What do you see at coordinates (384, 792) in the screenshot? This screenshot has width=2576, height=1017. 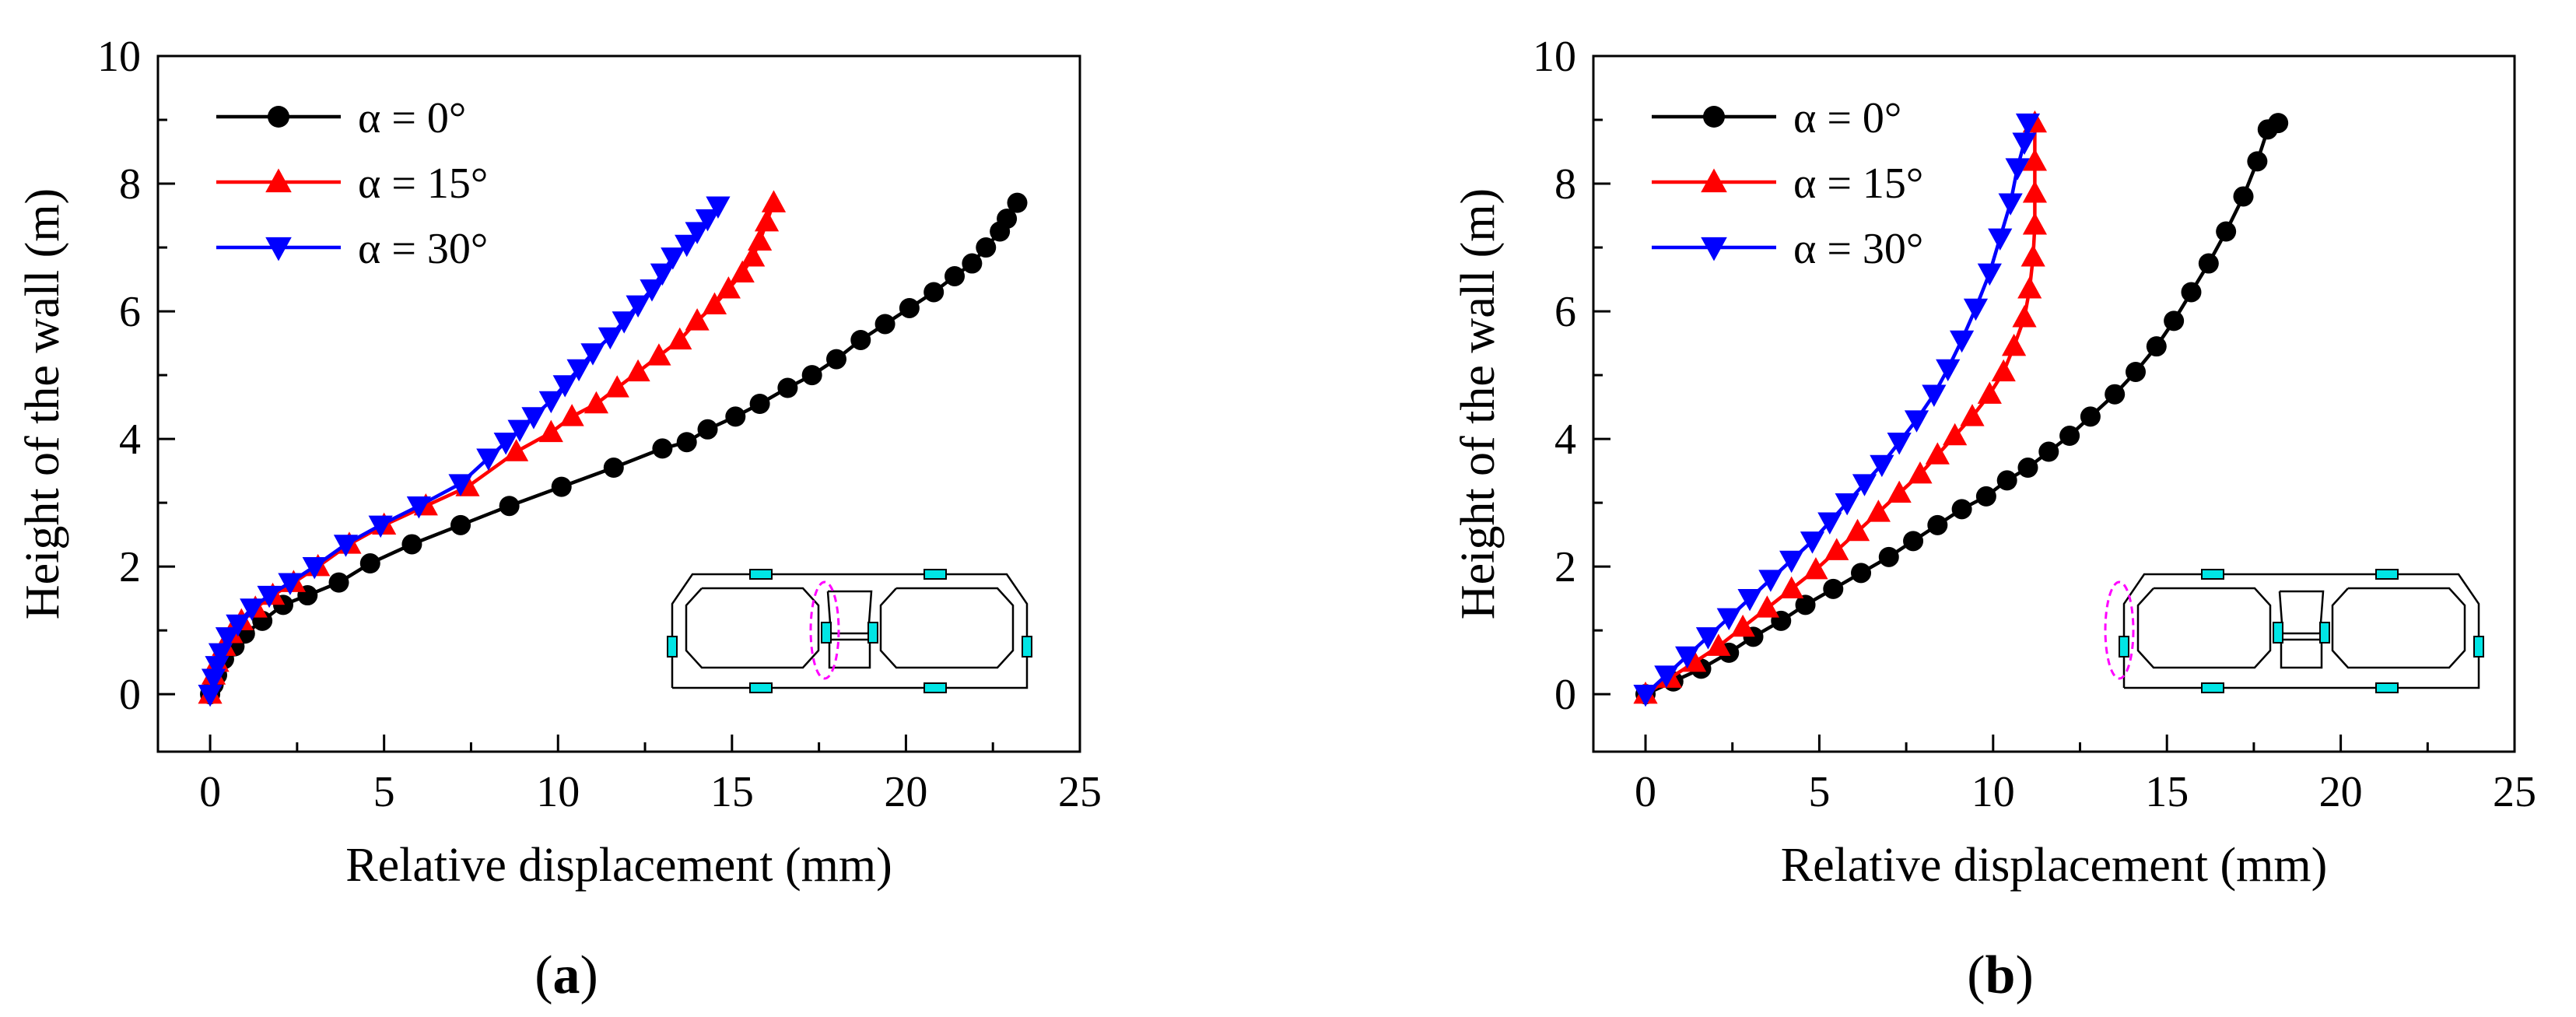 I see `x-tick-label: 5` at bounding box center [384, 792].